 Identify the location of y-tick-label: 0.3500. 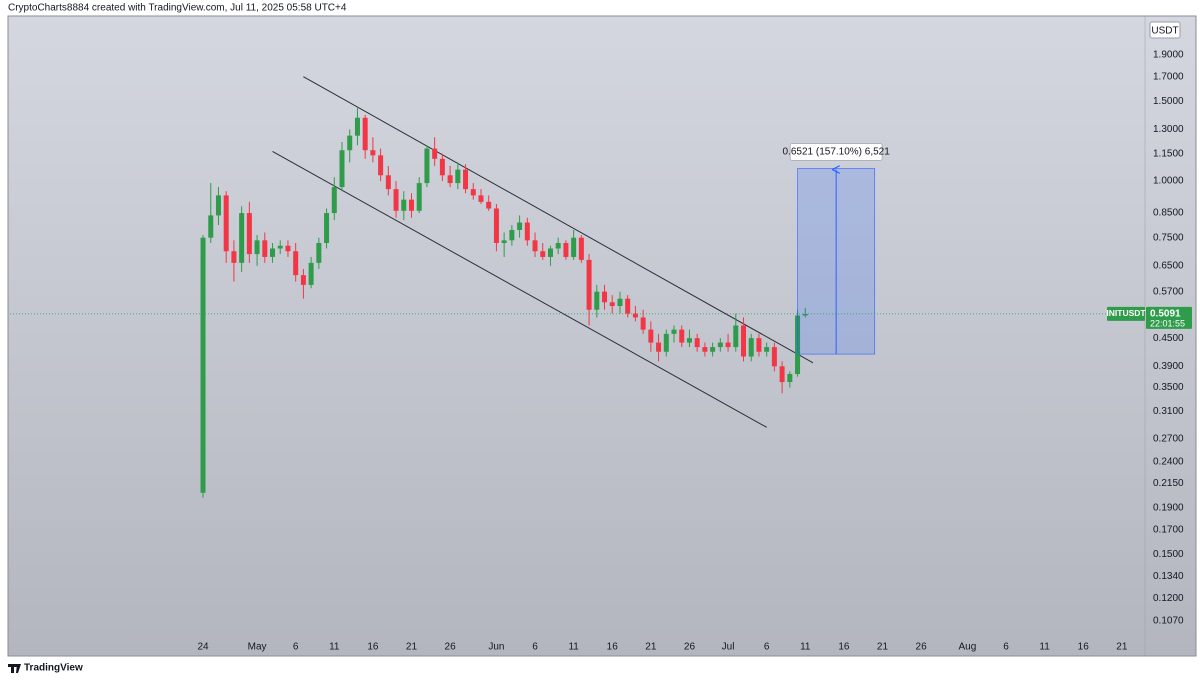
(1168, 387).